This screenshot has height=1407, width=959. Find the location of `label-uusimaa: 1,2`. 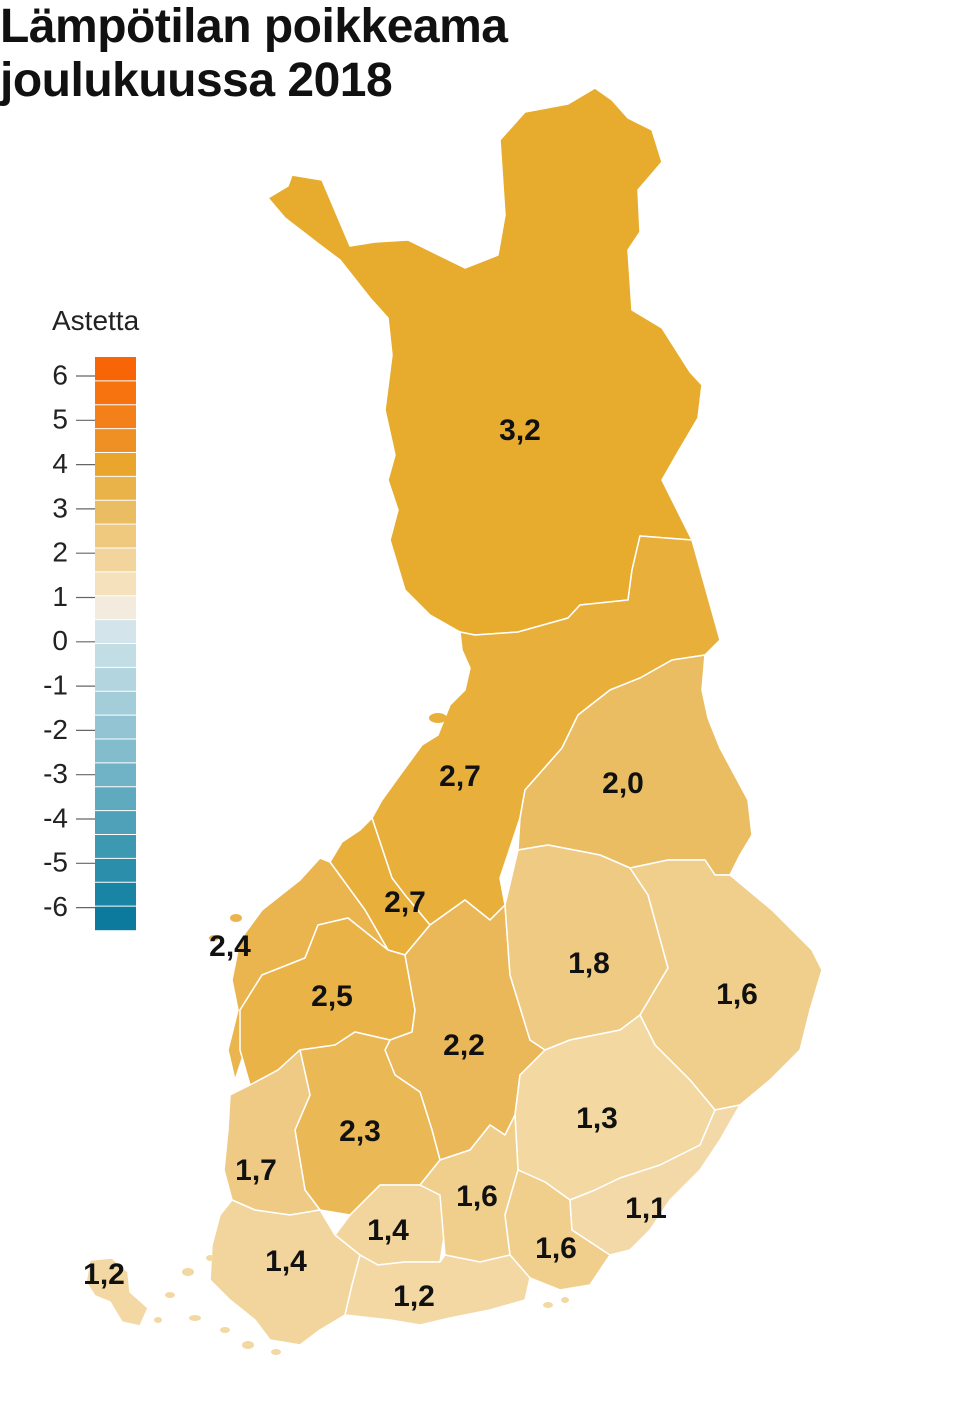

label-uusimaa: 1,2 is located at coordinates (414, 1296).